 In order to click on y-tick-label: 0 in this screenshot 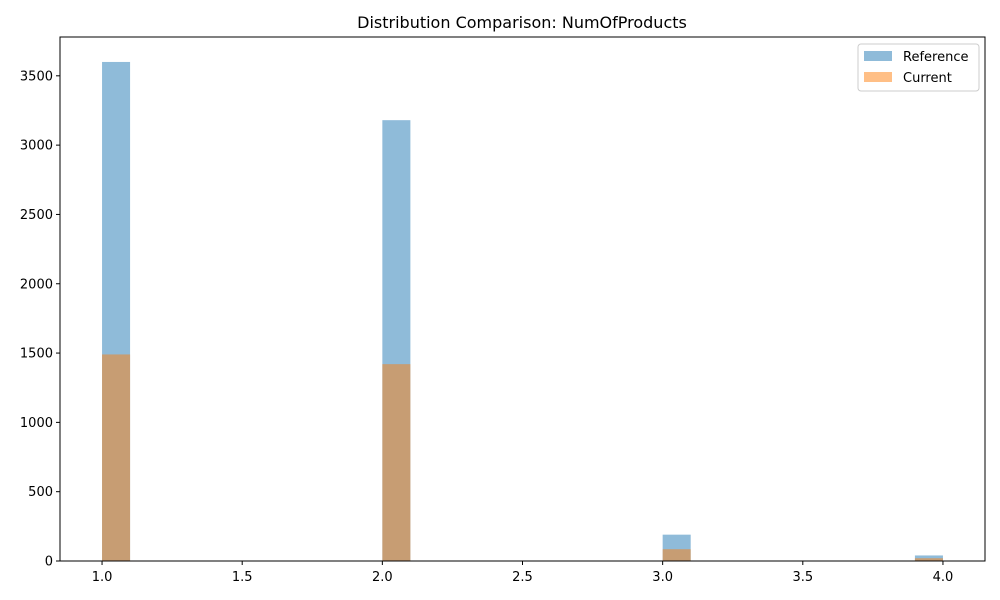, I will do `click(49, 562)`.